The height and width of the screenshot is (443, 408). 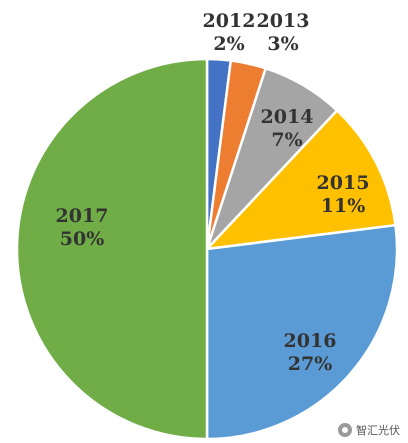 What do you see at coordinates (228, 44) in the screenshot?
I see `slice-label-percent-2012: 2%` at bounding box center [228, 44].